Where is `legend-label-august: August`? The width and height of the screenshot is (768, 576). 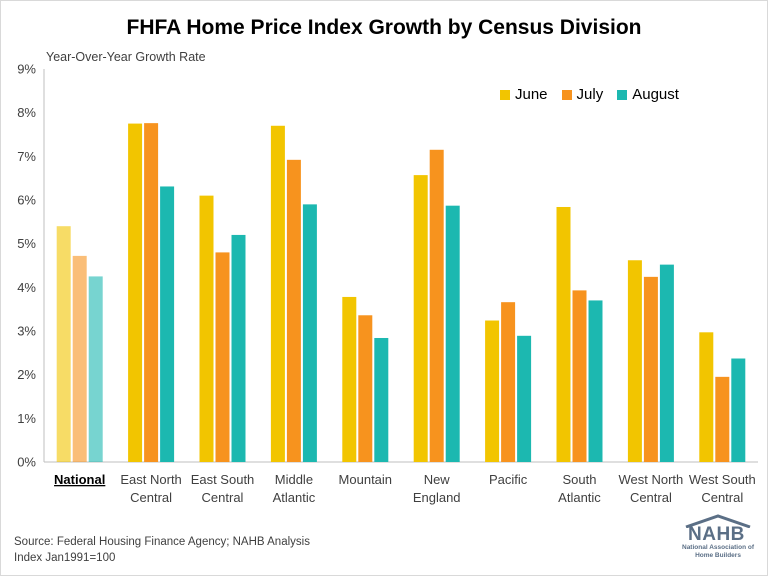 legend-label-august: August is located at coordinates (655, 94).